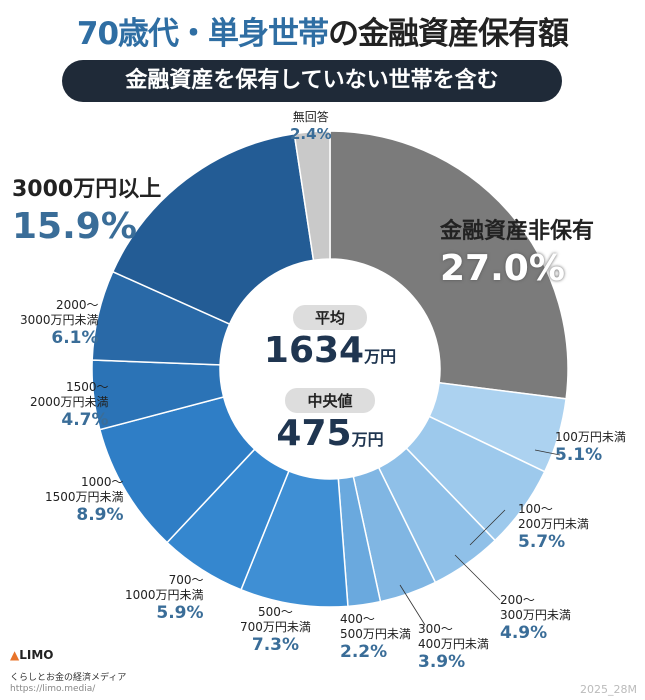 The width and height of the screenshot is (645, 700). I want to click on subtitle-banner: 金融資産を保有していない世帯を含む, so click(312, 81).